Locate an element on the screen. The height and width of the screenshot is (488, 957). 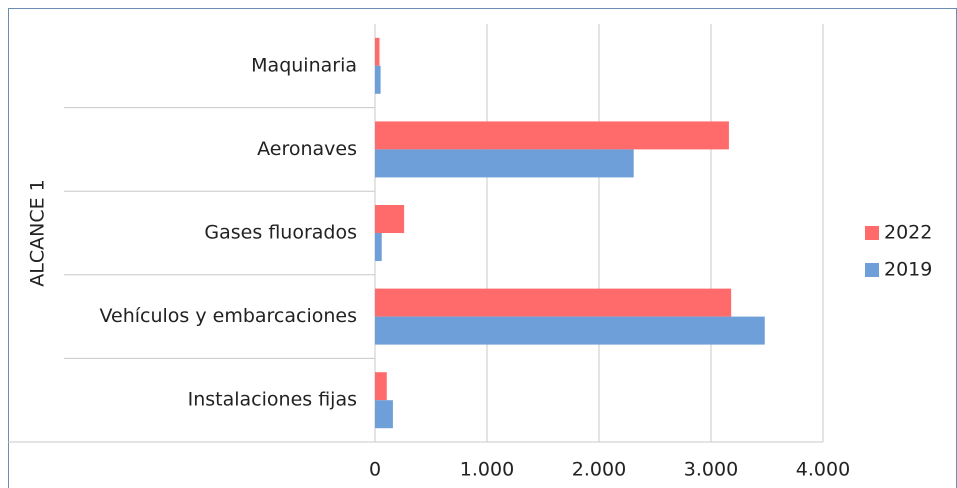
x-tick-label: 3.000 is located at coordinates (711, 470).